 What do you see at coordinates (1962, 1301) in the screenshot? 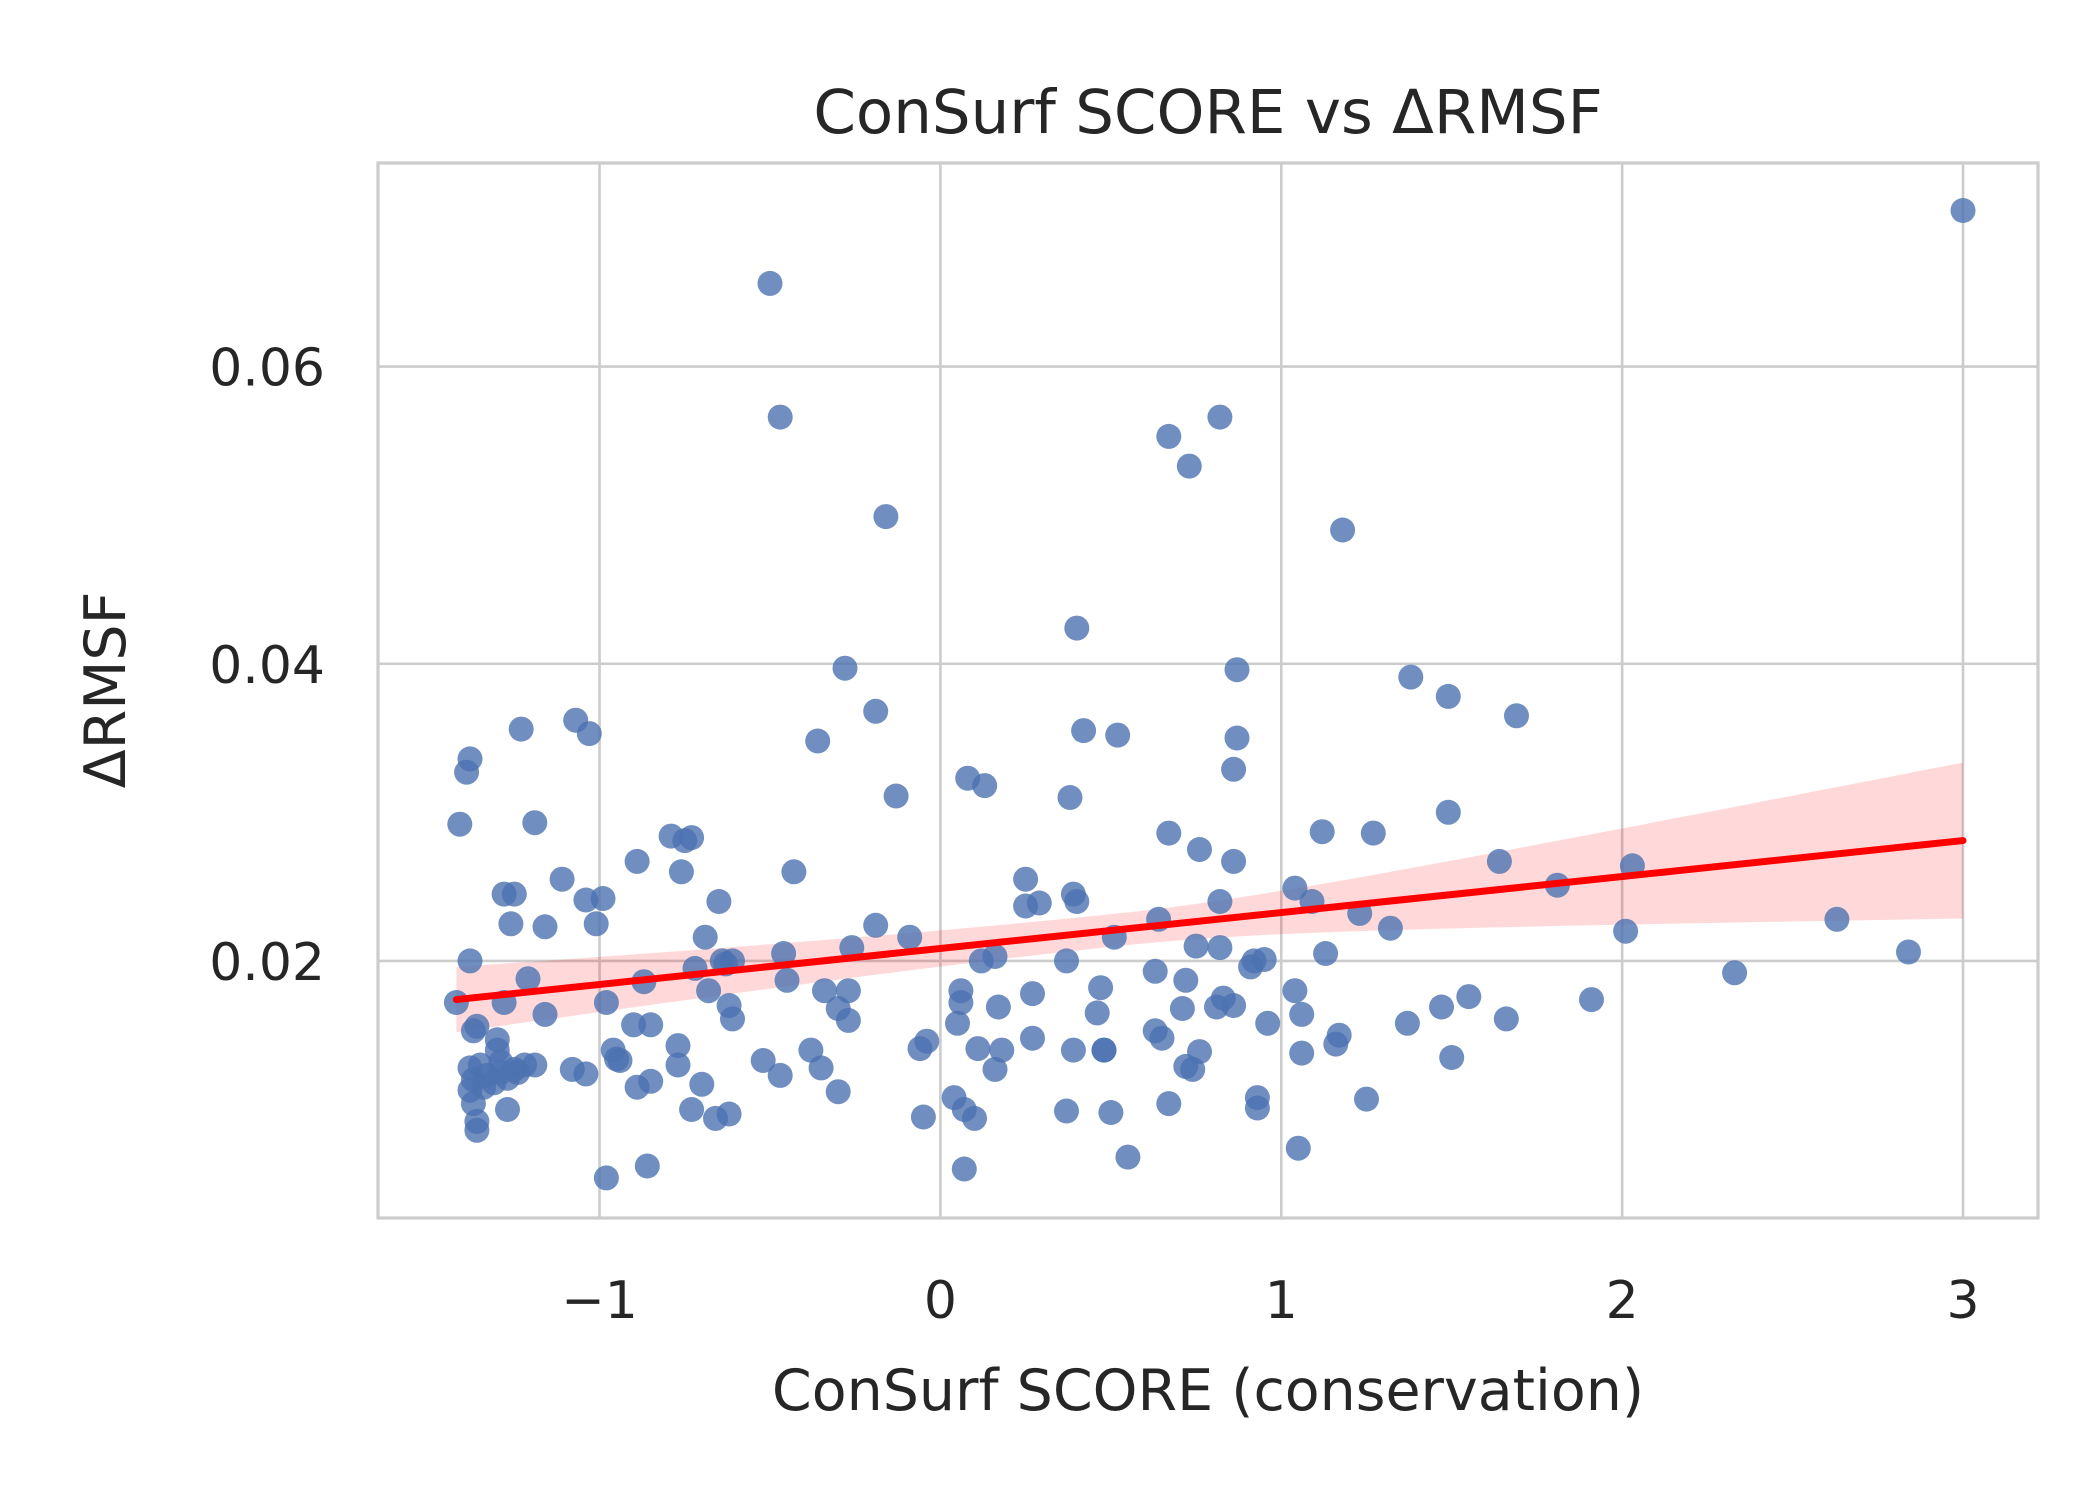
I see `x-tick-label: 3` at bounding box center [1962, 1301].